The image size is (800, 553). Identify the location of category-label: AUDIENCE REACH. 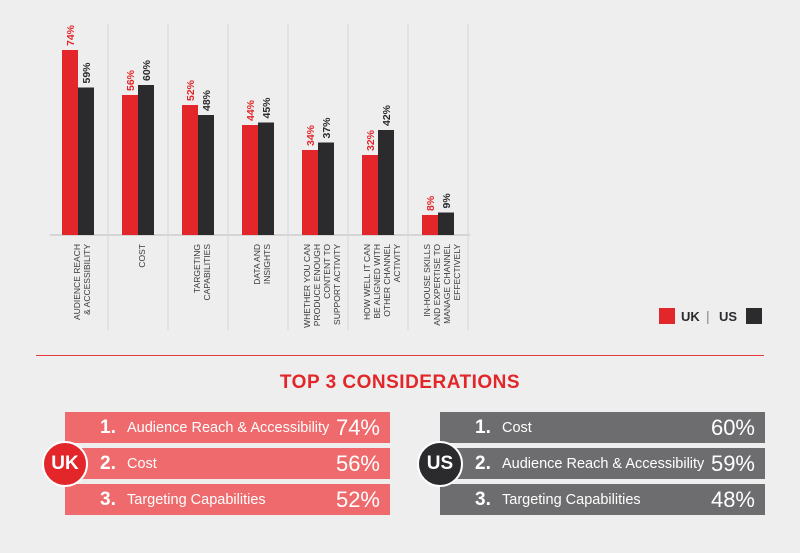
(77, 282).